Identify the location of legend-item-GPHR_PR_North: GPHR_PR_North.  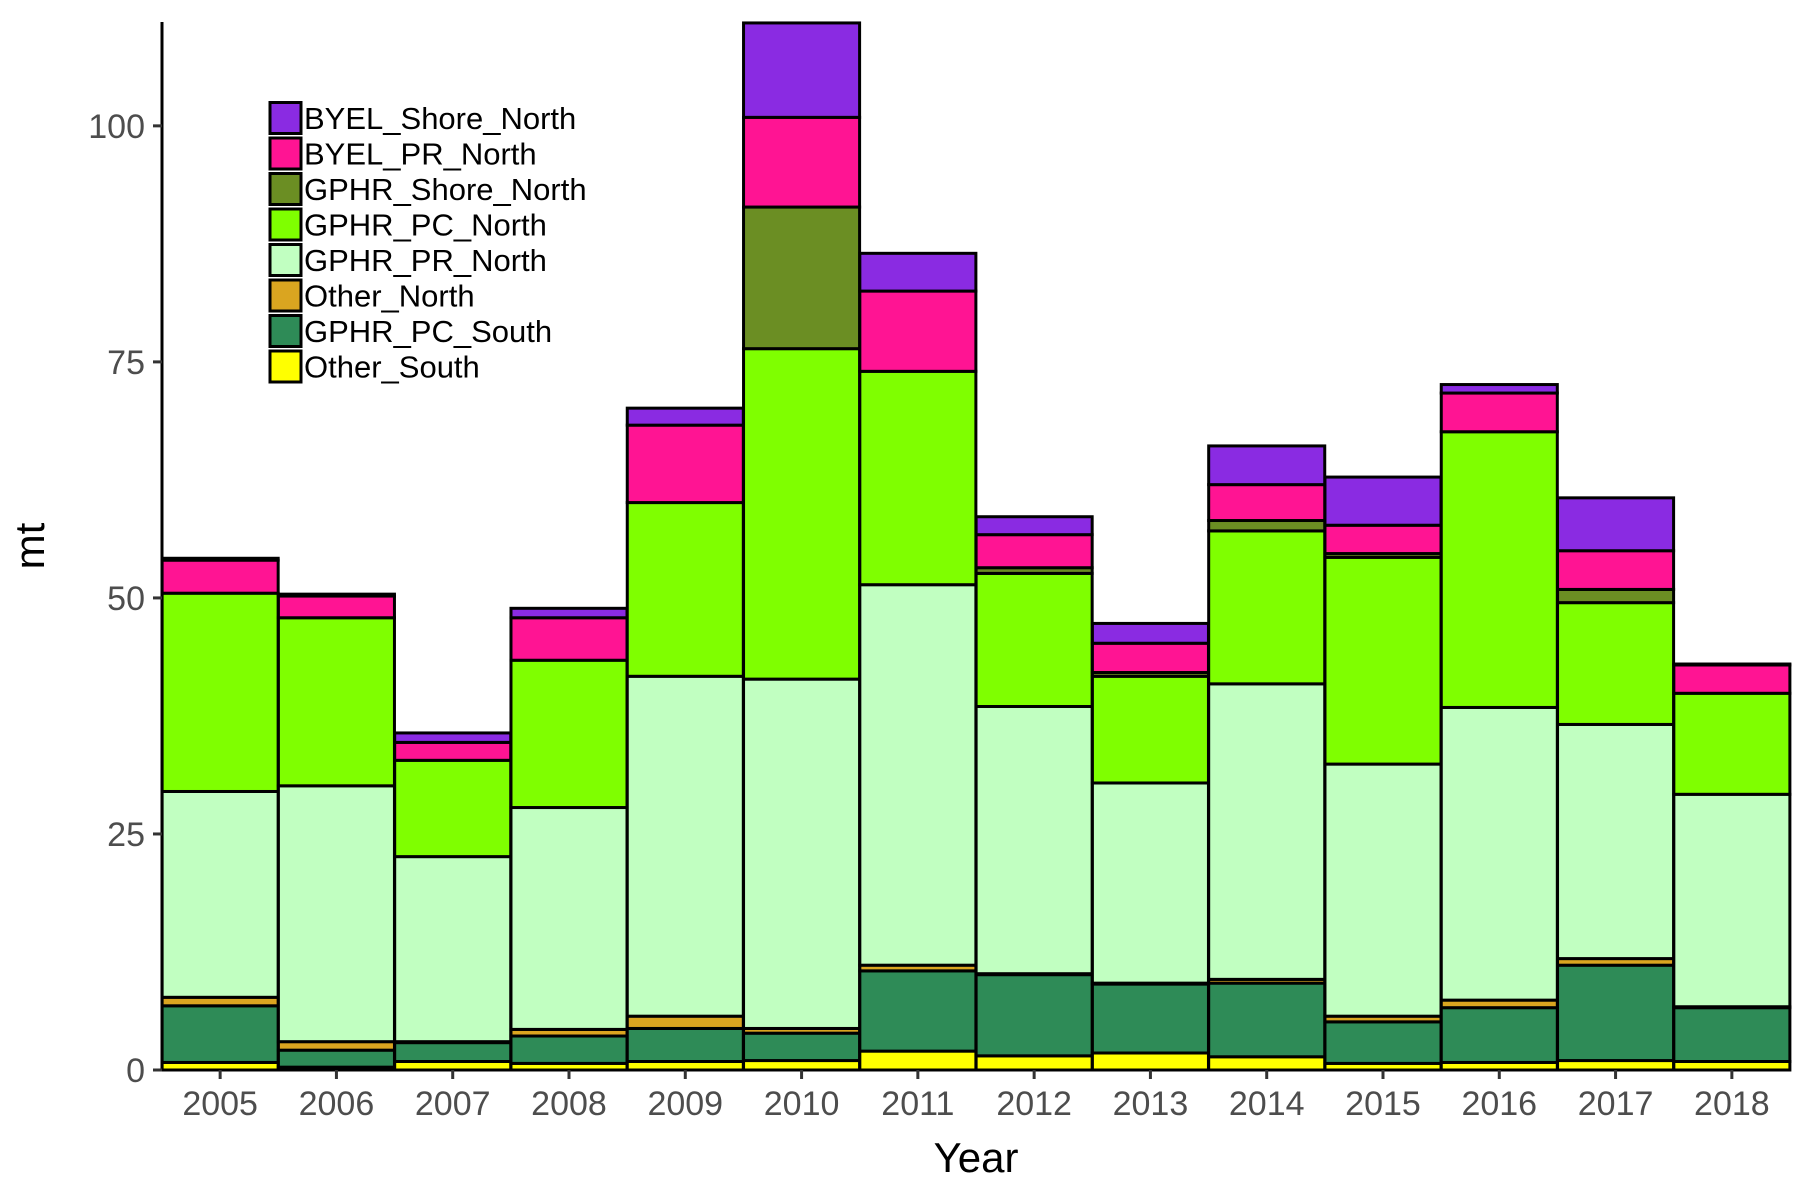
(407, 260).